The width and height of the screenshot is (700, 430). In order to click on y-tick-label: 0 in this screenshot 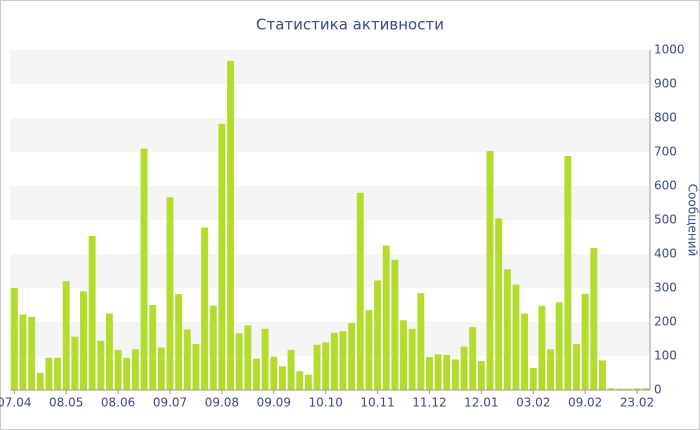, I will do `click(658, 390)`.